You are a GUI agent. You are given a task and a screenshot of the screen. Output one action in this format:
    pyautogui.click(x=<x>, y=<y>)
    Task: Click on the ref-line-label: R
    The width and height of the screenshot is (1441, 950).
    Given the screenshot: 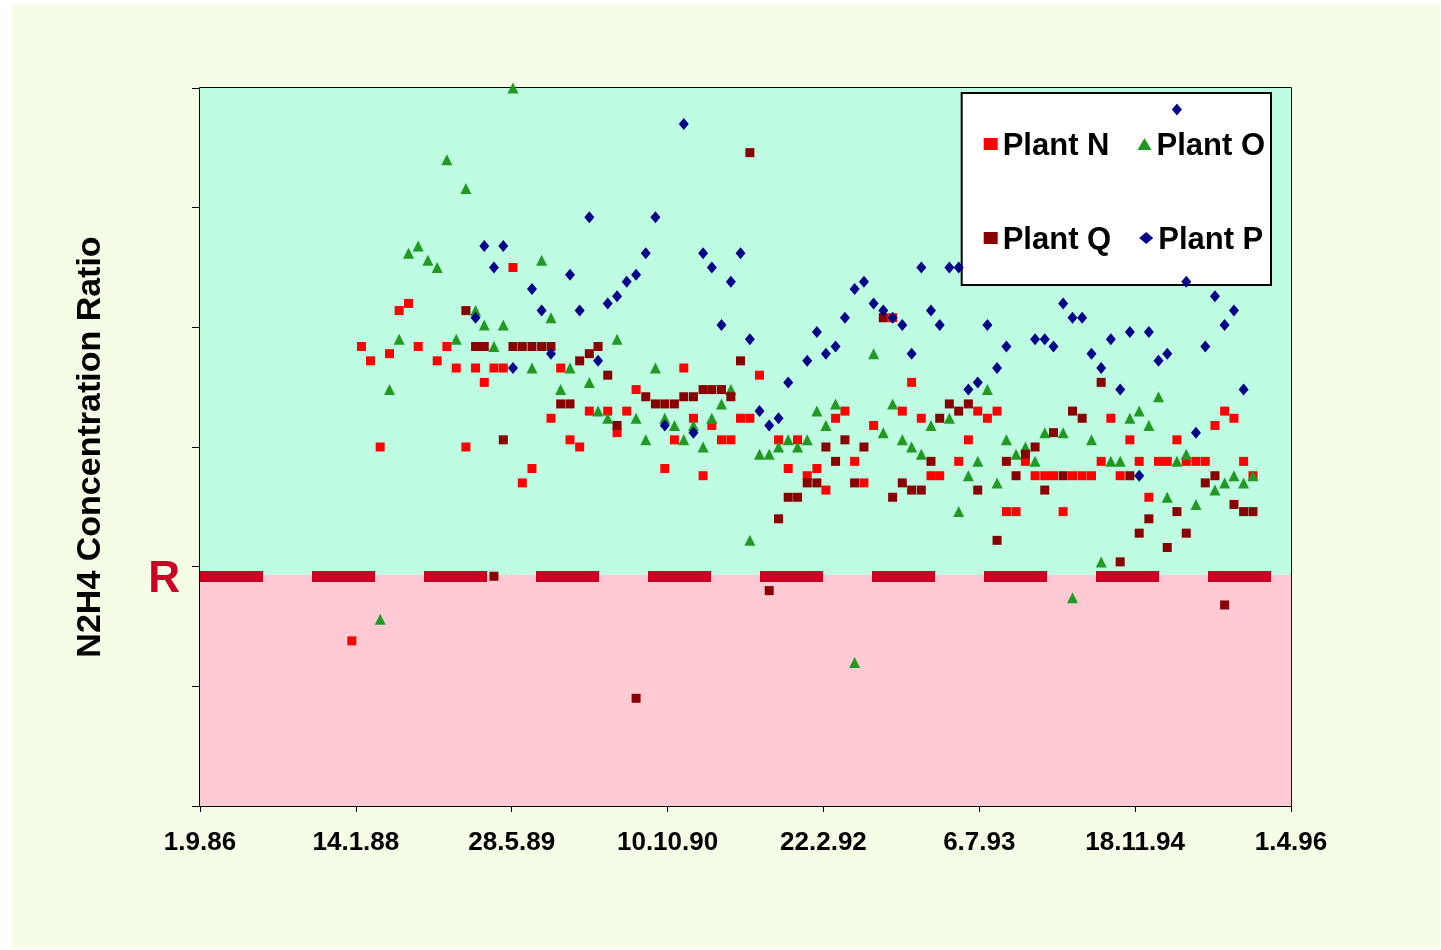 What is the action you would take?
    pyautogui.click(x=164, y=576)
    